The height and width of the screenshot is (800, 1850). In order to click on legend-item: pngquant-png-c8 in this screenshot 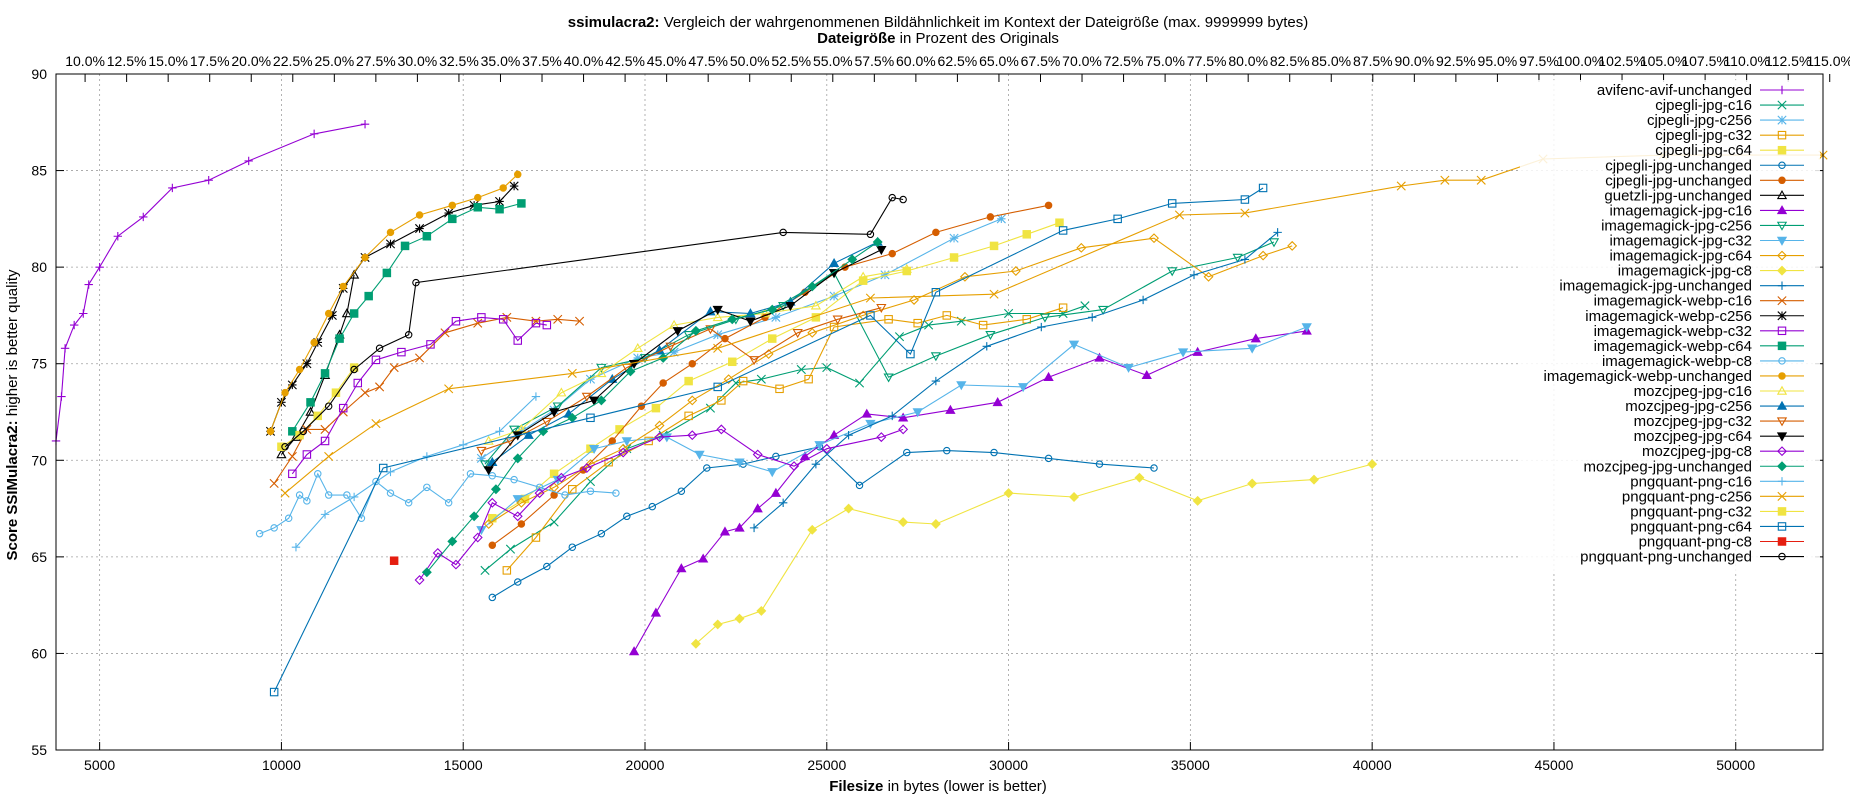, I will do `click(1721, 542)`.